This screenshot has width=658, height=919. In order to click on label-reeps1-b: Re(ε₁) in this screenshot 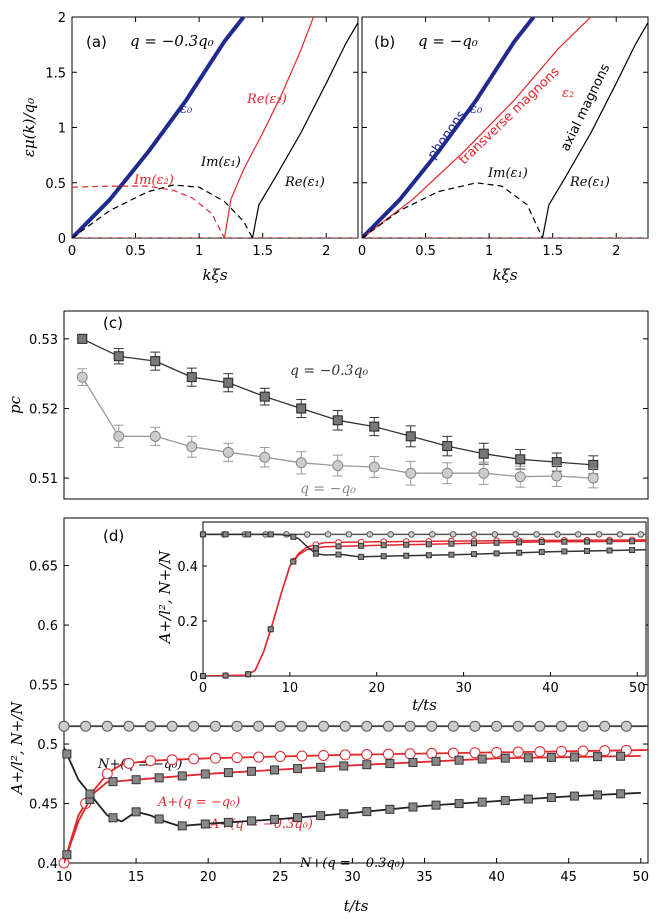, I will do `click(589, 182)`.